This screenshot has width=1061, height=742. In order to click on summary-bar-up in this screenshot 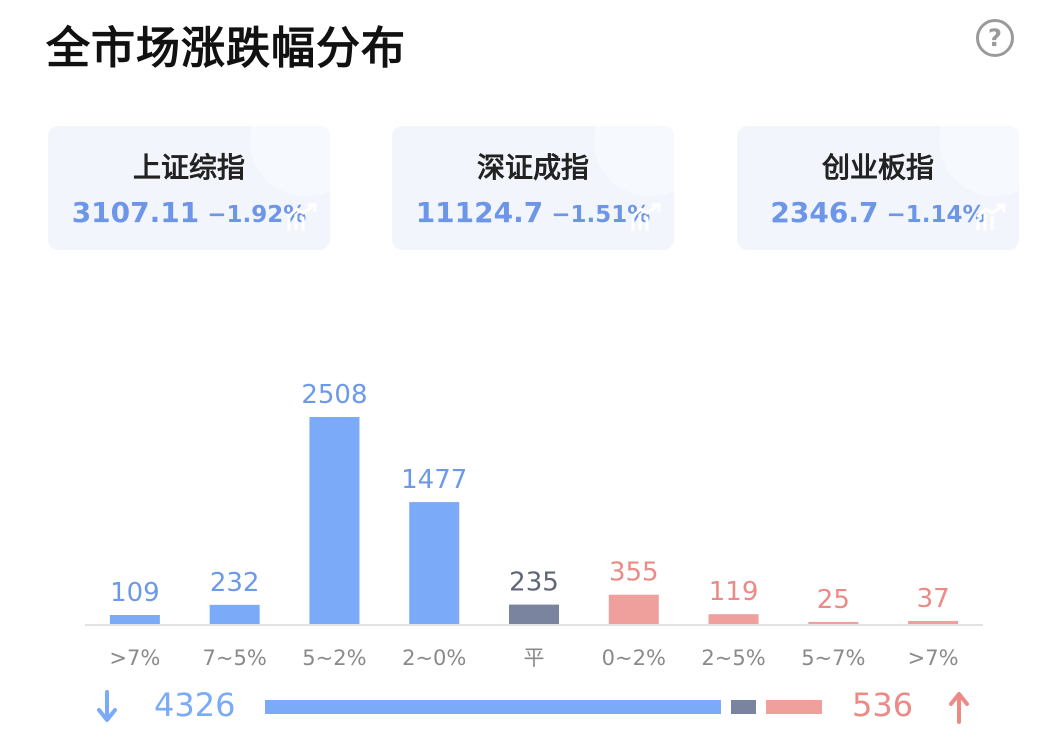, I will do `click(793, 707)`.